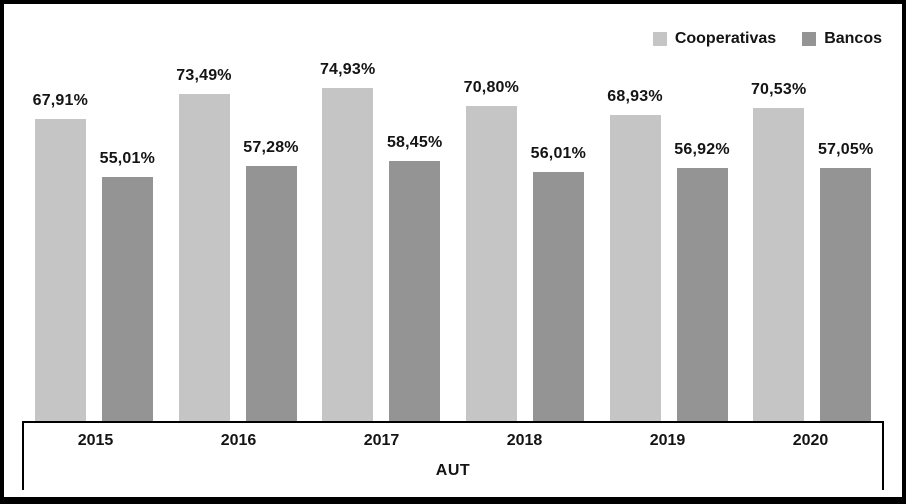 The image size is (906, 504). What do you see at coordinates (669, 212) in the screenshot?
I see `bar-group-2019: 68,93% 56,92%` at bounding box center [669, 212].